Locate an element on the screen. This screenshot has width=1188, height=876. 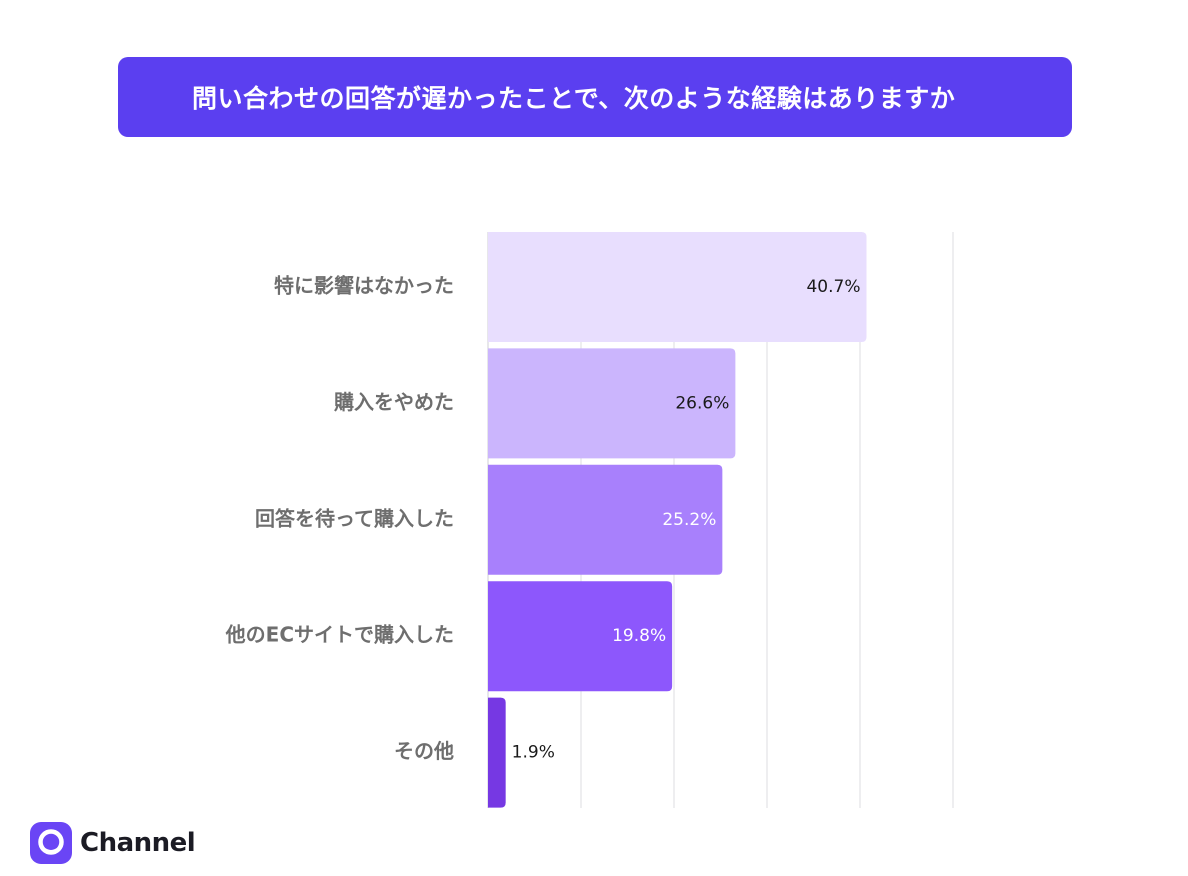
channel-logo: Channel is located at coordinates (113, 843).